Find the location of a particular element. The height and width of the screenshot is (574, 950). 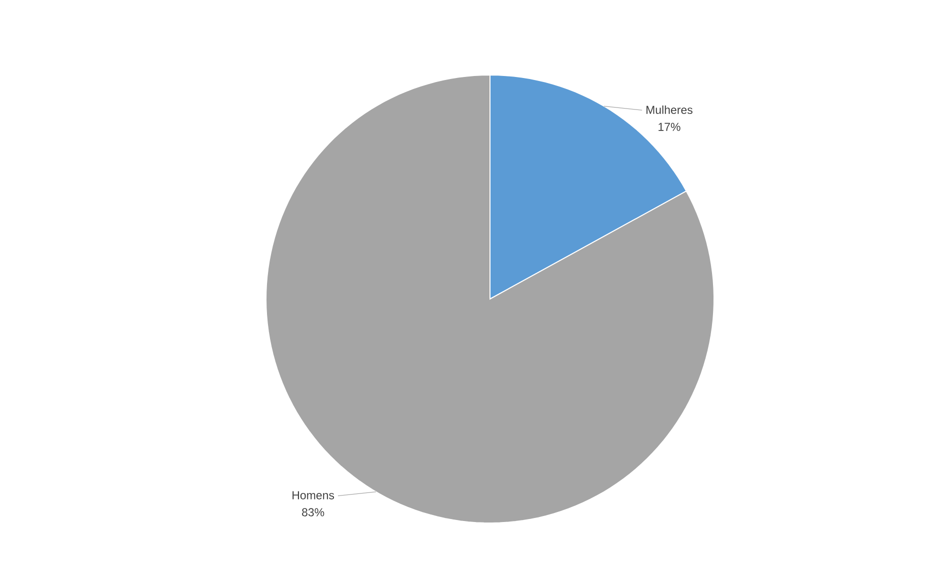

slice-label: Mulheres is located at coordinates (669, 109).